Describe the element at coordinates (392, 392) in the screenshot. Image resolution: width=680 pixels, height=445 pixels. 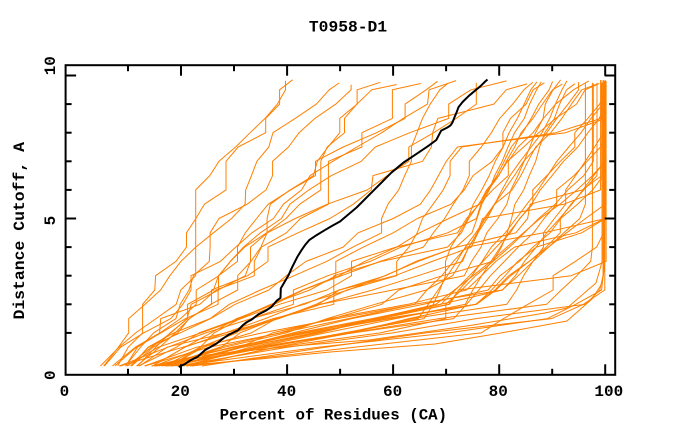
I see `svg-text: 60` at that location.